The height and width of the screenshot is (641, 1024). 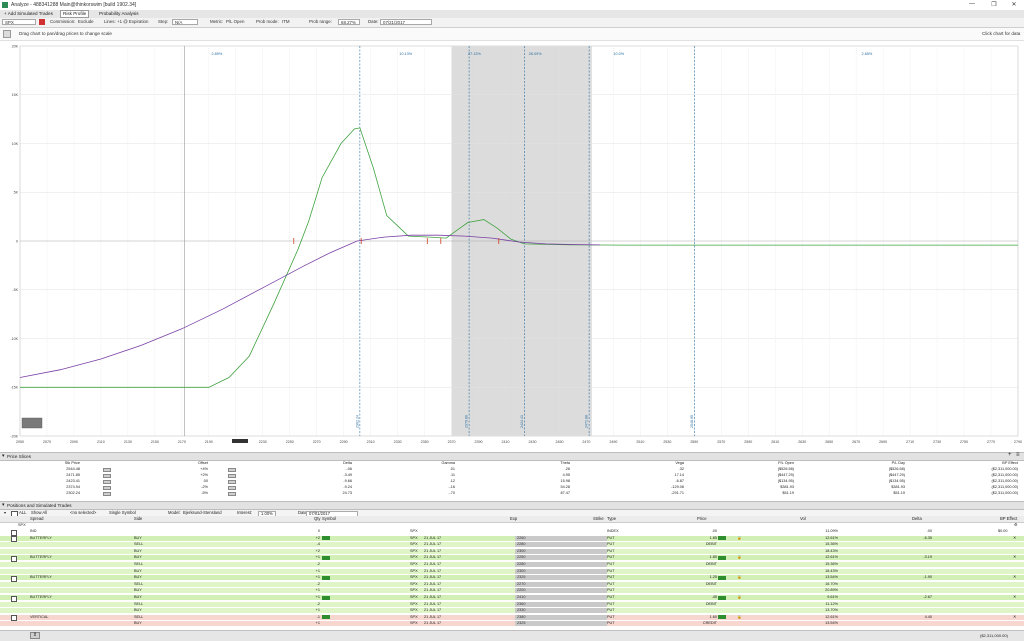 What do you see at coordinates (521, 616) in the screenshot?
I see `position-strike: 2380` at bounding box center [521, 616].